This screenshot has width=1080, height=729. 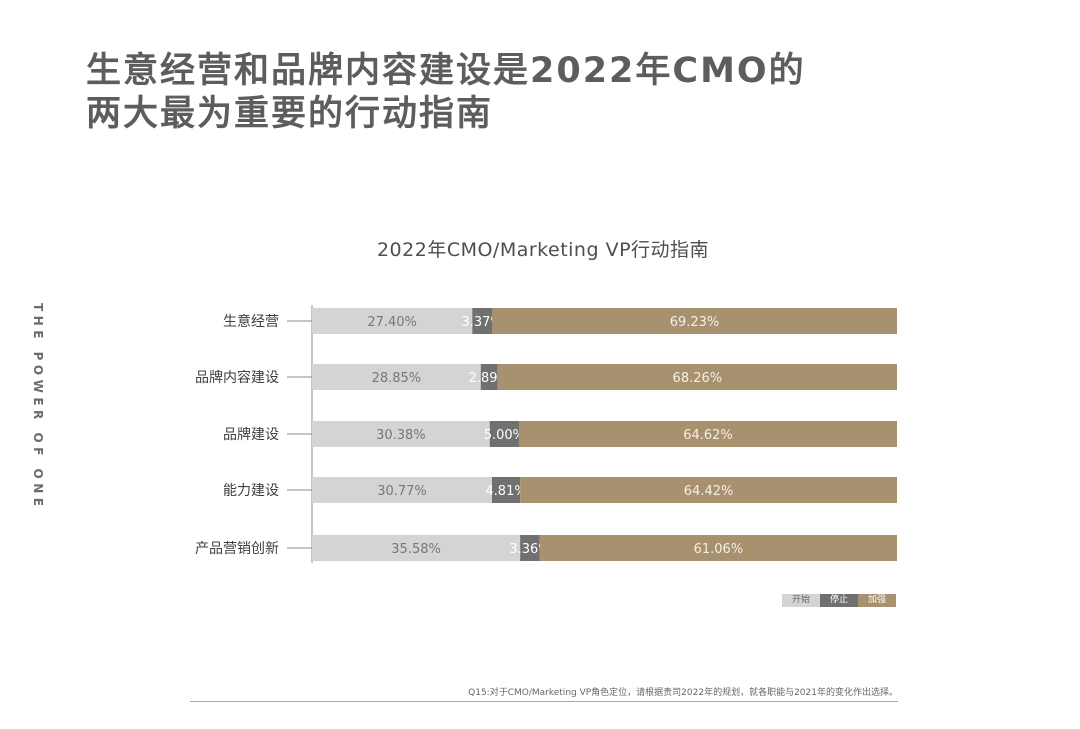 I want to click on chart-legend: 开始 停止 加强, so click(x=839, y=600).